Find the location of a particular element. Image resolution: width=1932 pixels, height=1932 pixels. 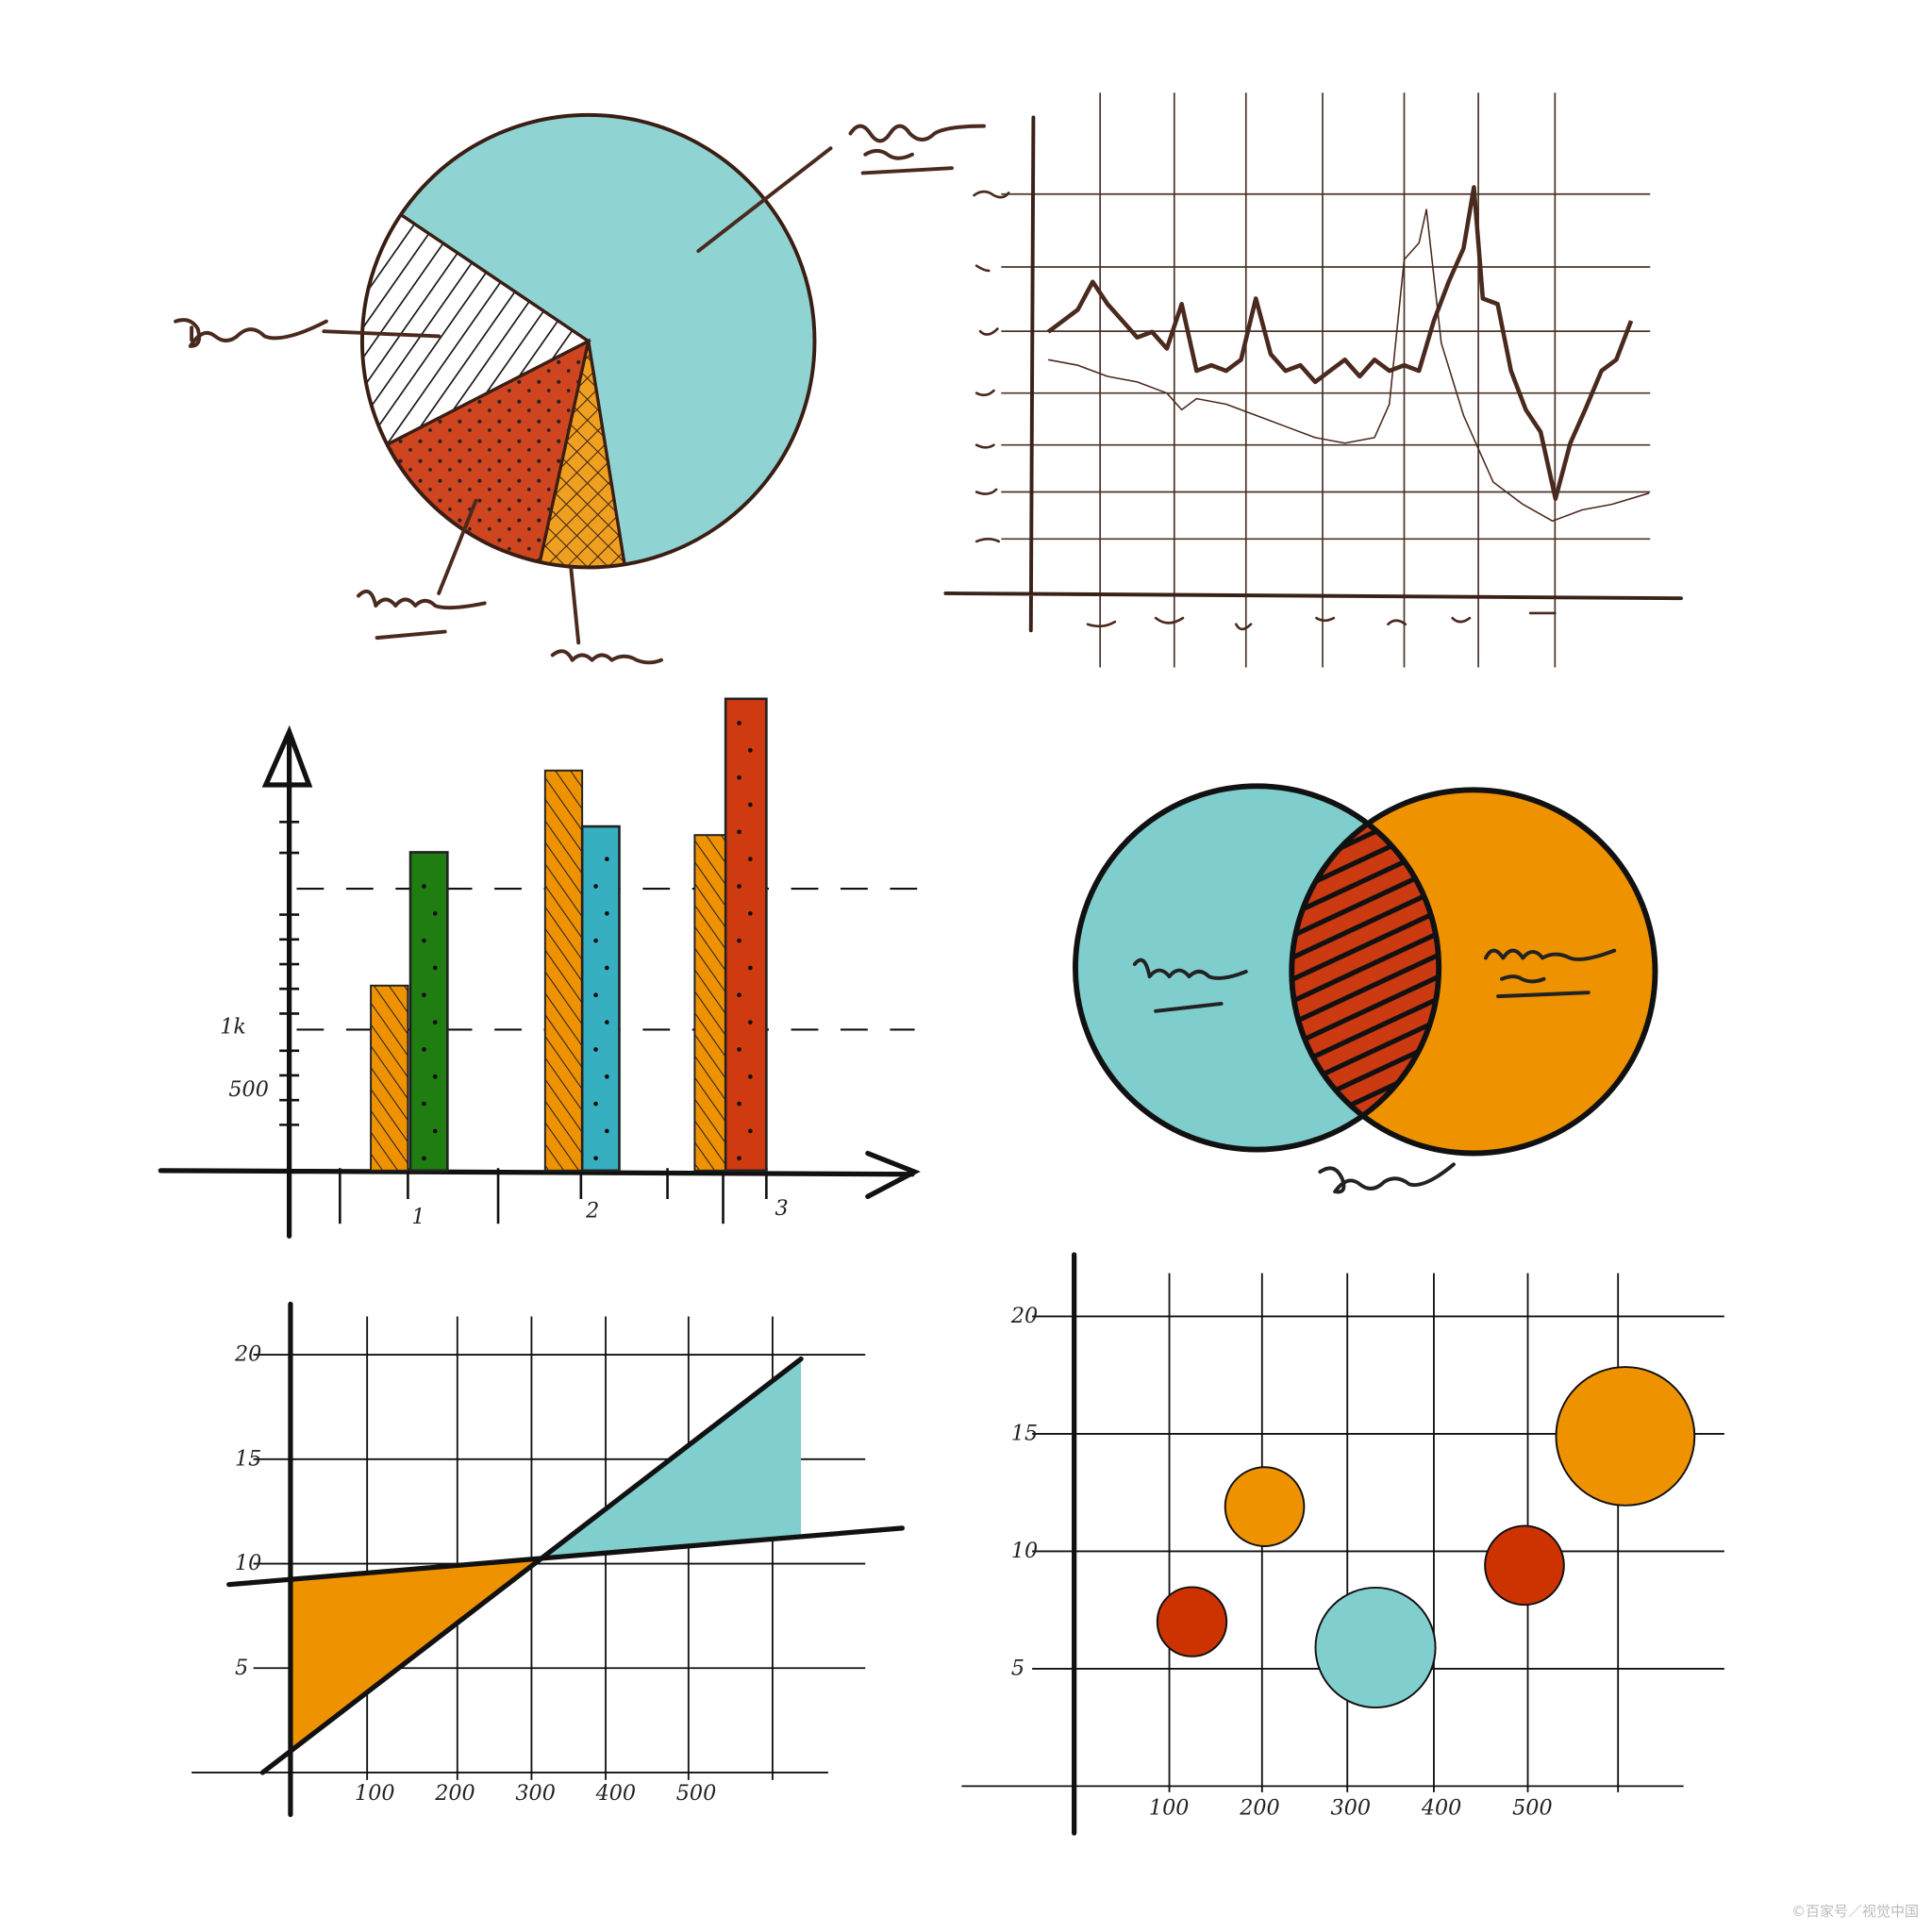

area-chart: 100 200 300 400 500 5 10 15 20 is located at coordinates (549, 1559).